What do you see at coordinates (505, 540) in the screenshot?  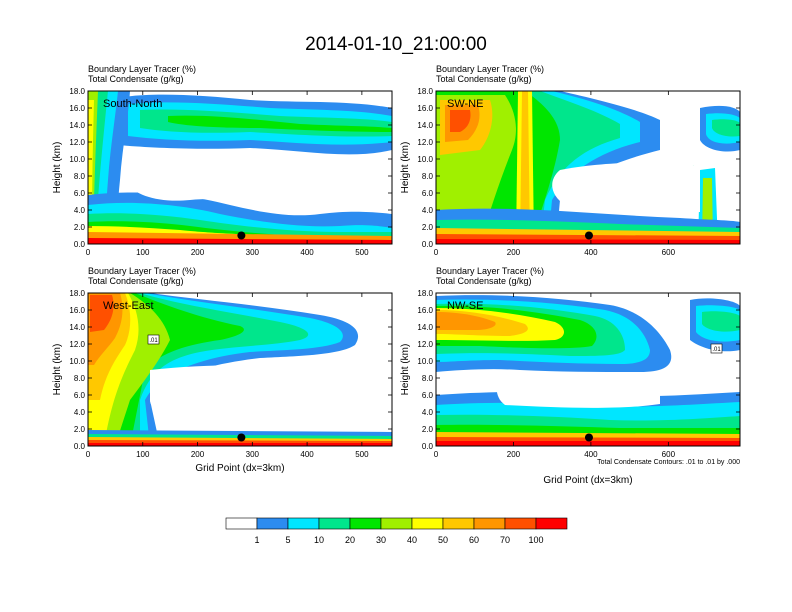 I see `colorbar-label: 70` at bounding box center [505, 540].